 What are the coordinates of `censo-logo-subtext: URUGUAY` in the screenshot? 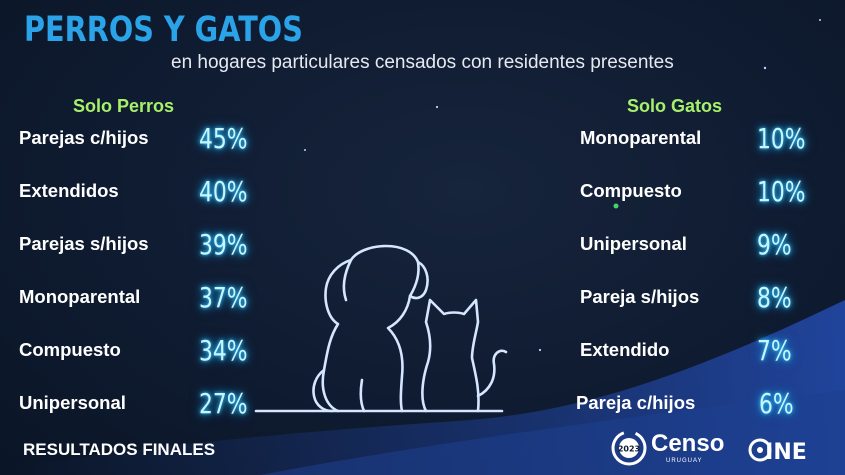 It's located at (684, 461).